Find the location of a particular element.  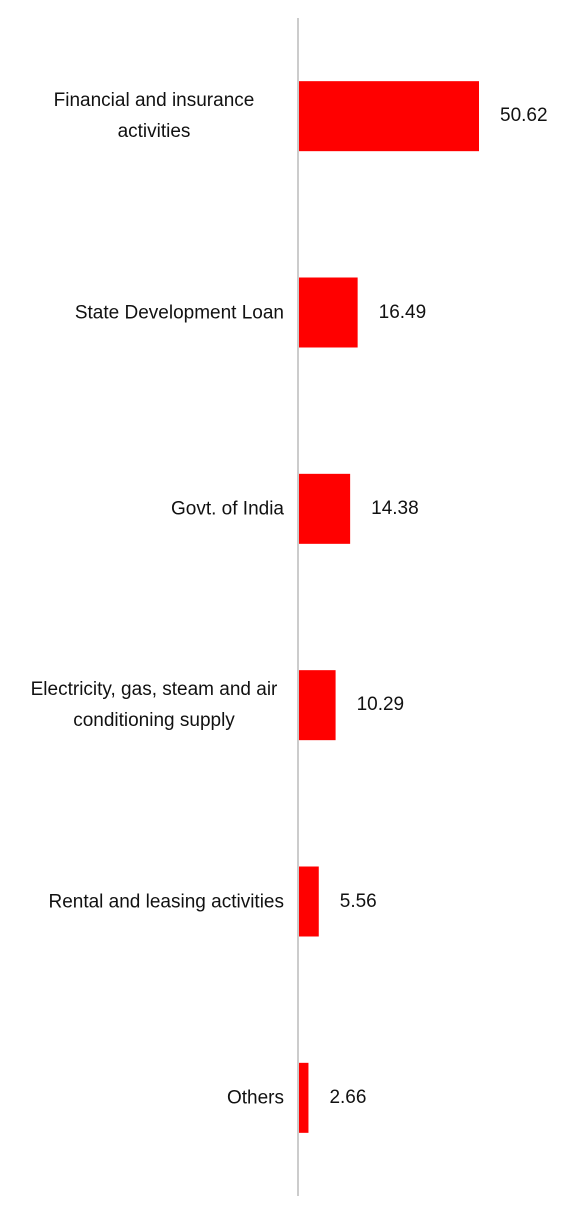

category-label-box: Rental and leasing activities is located at coordinates (146, 901).